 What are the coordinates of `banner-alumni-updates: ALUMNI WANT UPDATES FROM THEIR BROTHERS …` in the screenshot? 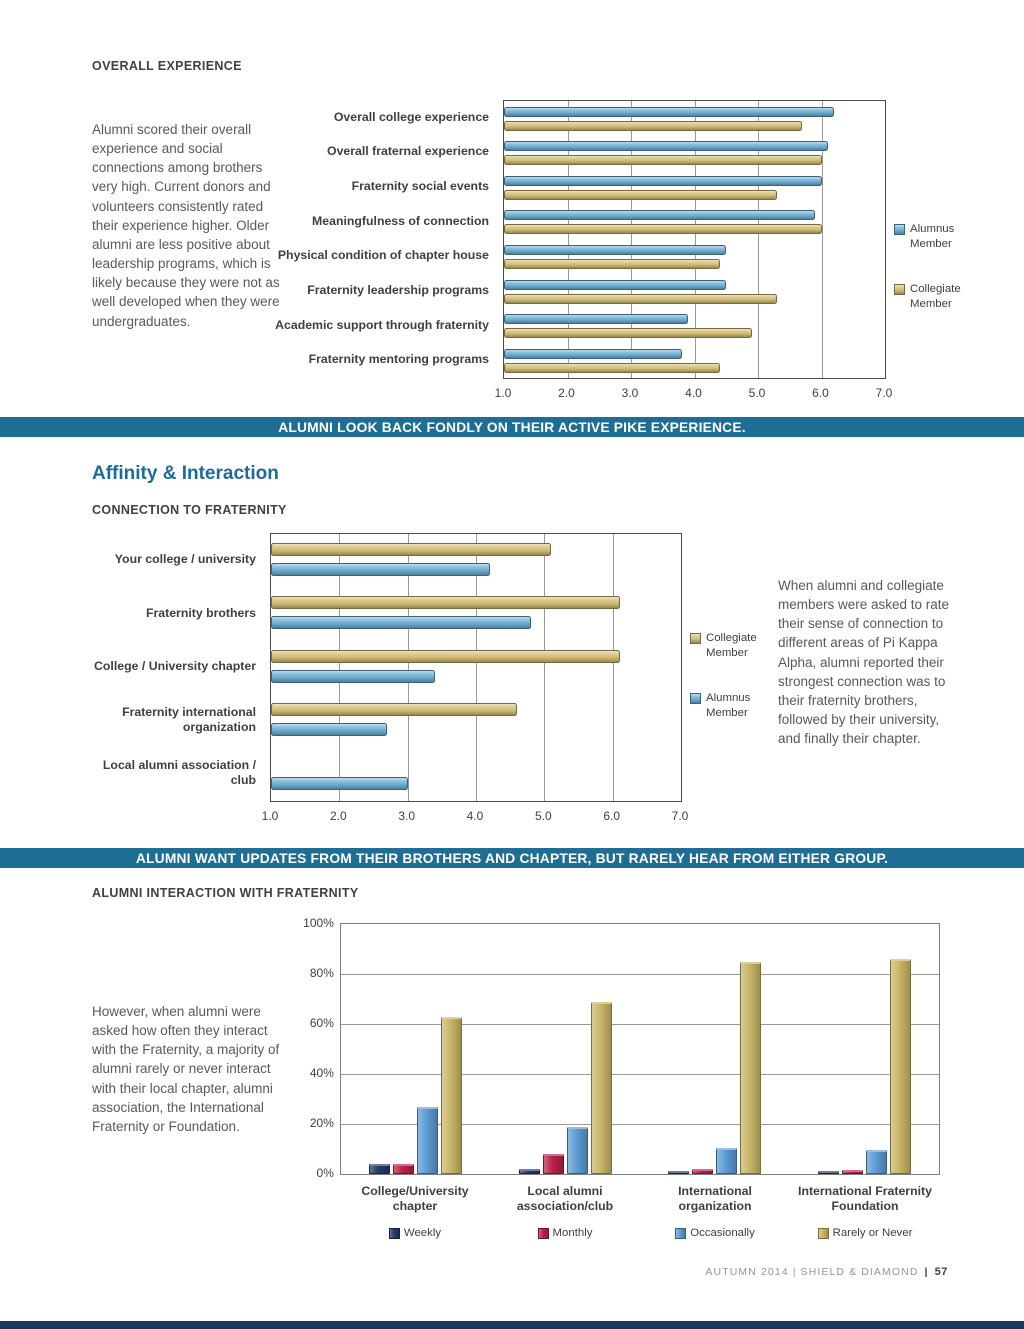 It's located at (512, 858).